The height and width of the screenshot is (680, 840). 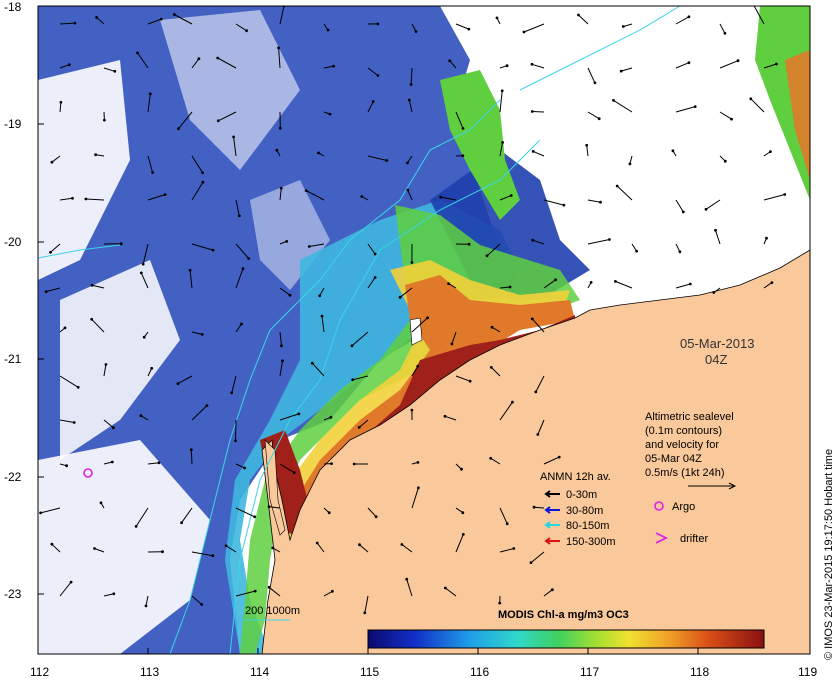 What do you see at coordinates (423, 672) in the screenshot?
I see `x-axis-labels: 112 113 114 115 116 117 118 119` at bounding box center [423, 672].